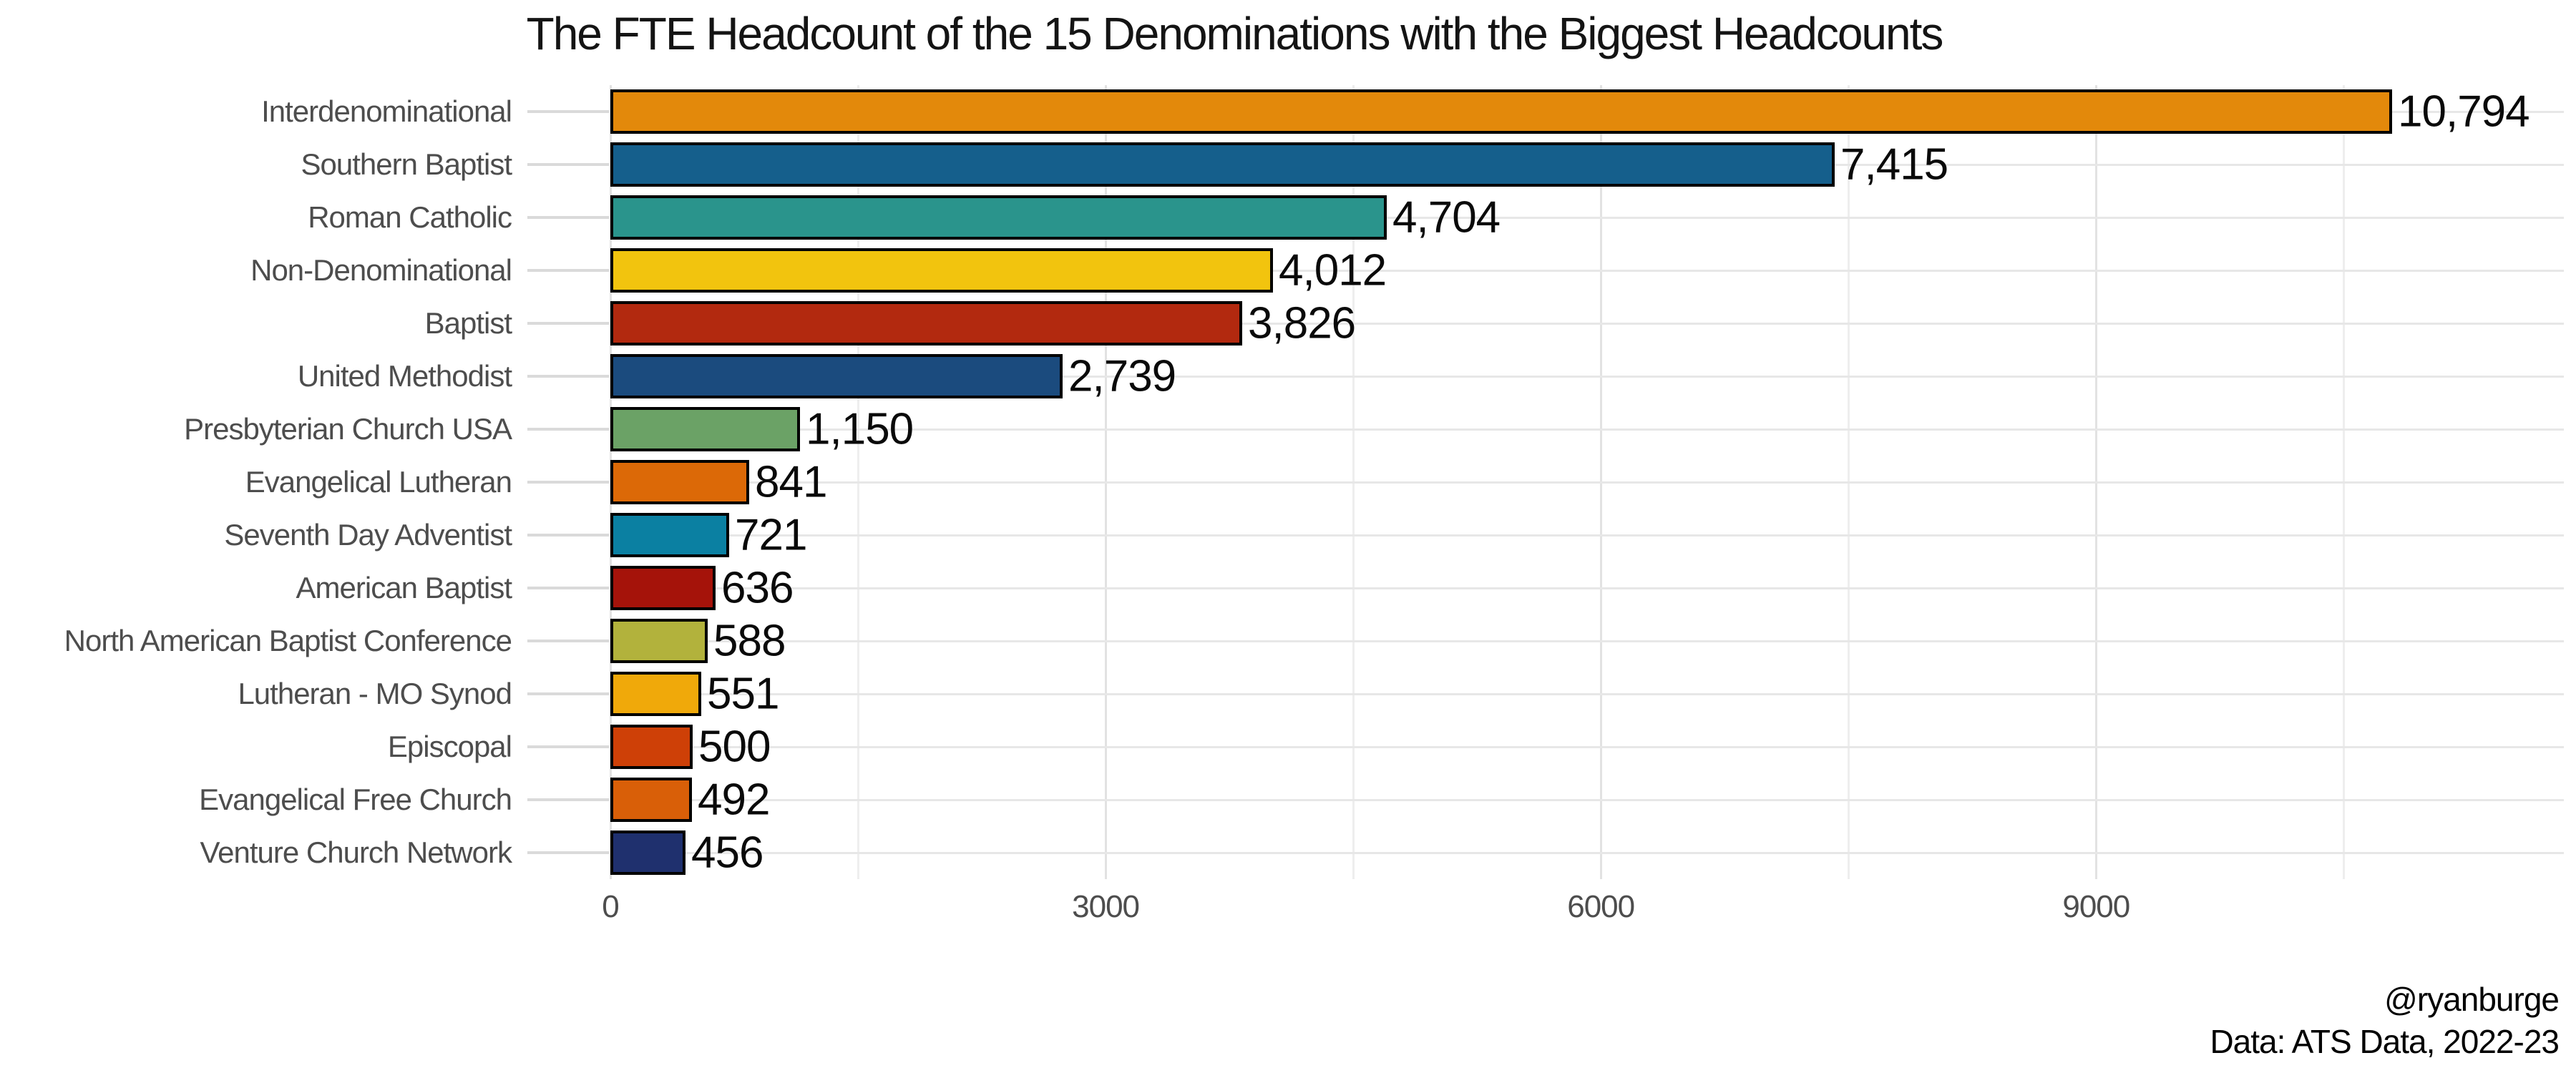 This screenshot has width=2576, height=1073. I want to click on bar-southern-baptist, so click(1222, 164).